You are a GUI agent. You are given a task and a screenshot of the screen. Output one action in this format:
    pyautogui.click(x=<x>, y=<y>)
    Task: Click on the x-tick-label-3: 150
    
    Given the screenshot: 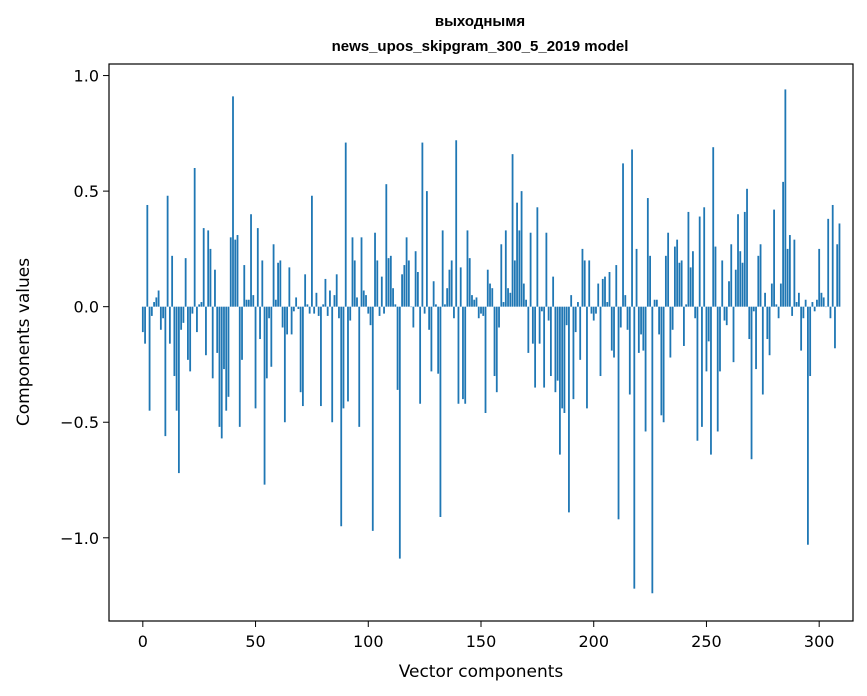 What is the action you would take?
    pyautogui.click(x=481, y=641)
    